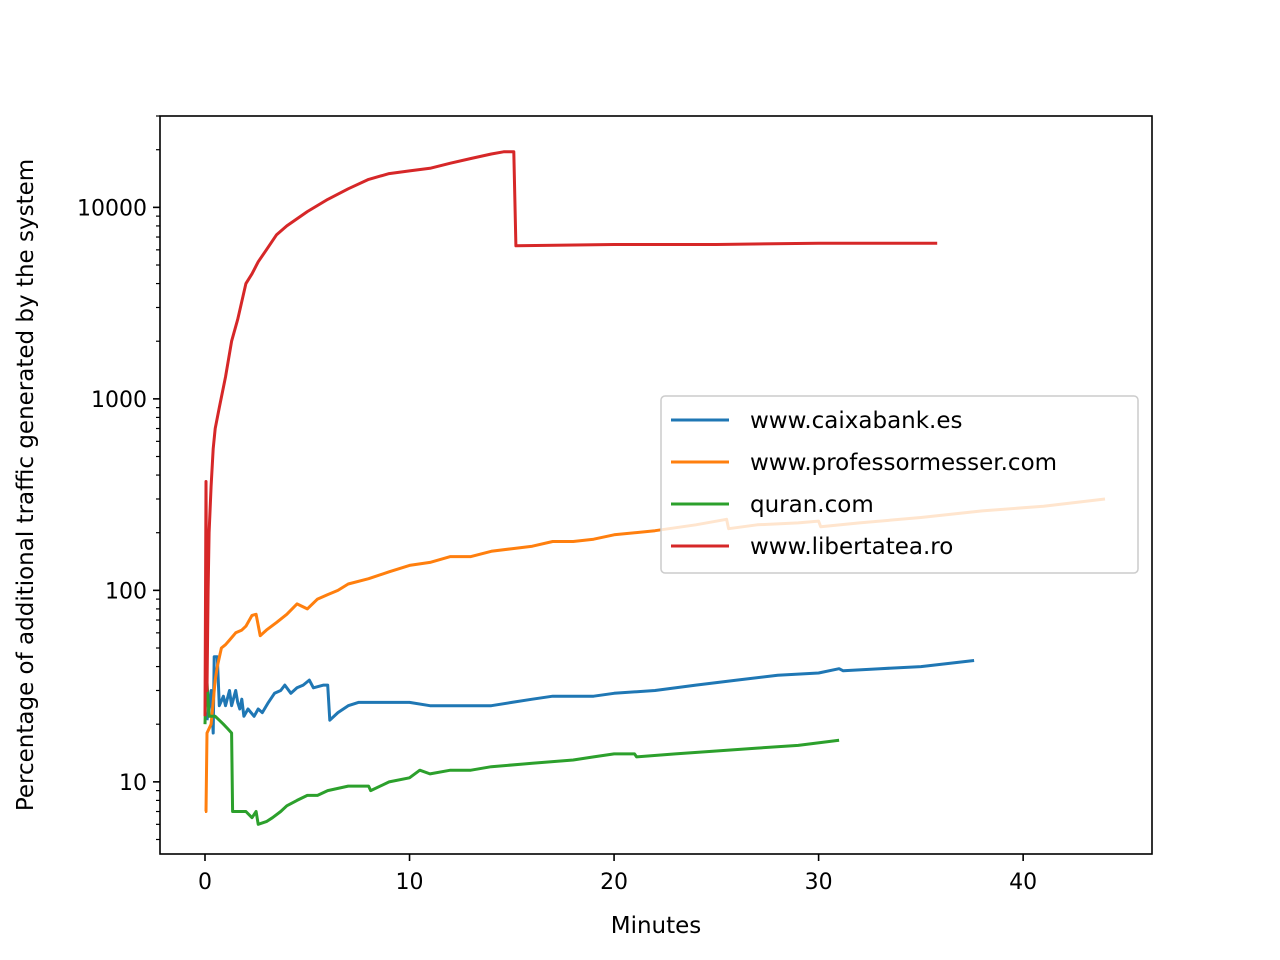  What do you see at coordinates (614, 882) in the screenshot?
I see `x-tick-label: 20` at bounding box center [614, 882].